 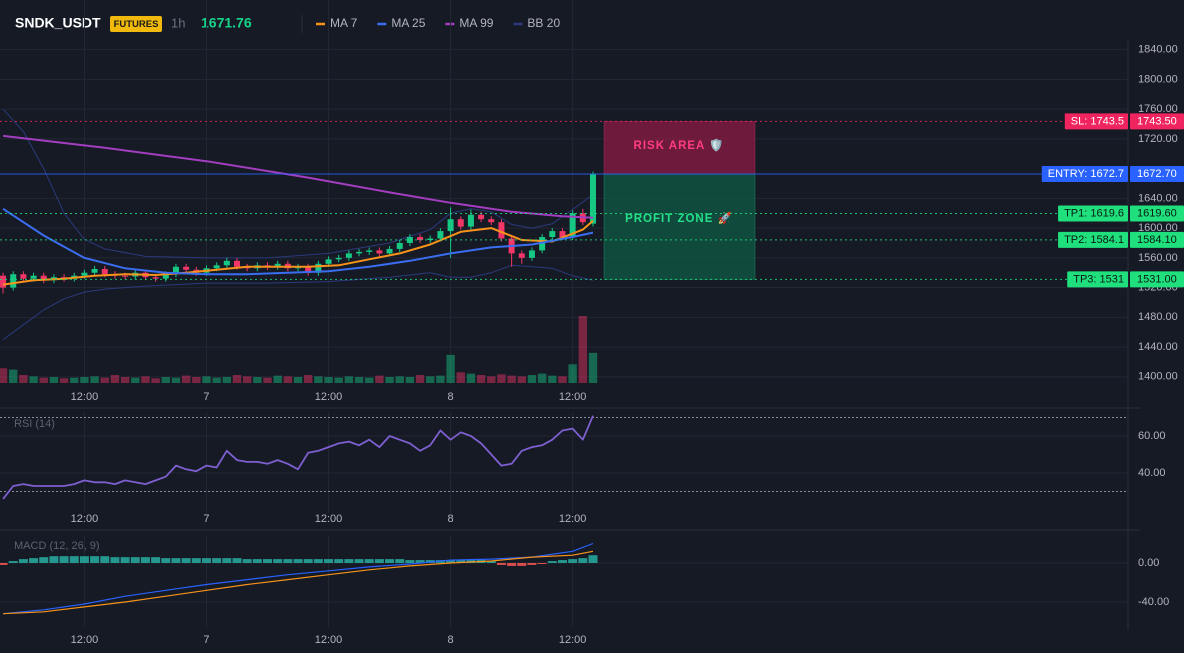 What do you see at coordinates (1158, 317) in the screenshot?
I see `y-tick-label: 1480.00` at bounding box center [1158, 317].